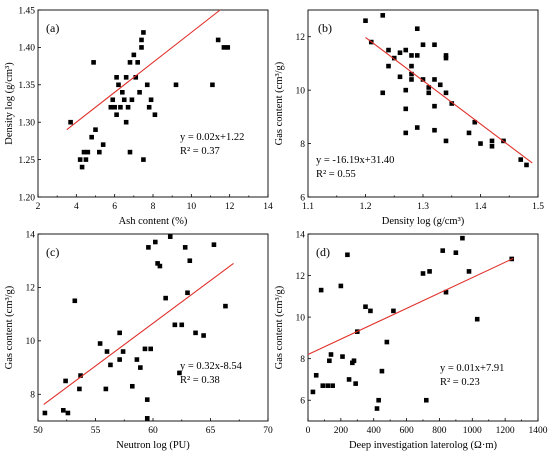 This screenshot has width=550, height=456. I want to click on trend-line, so click(410, 306).